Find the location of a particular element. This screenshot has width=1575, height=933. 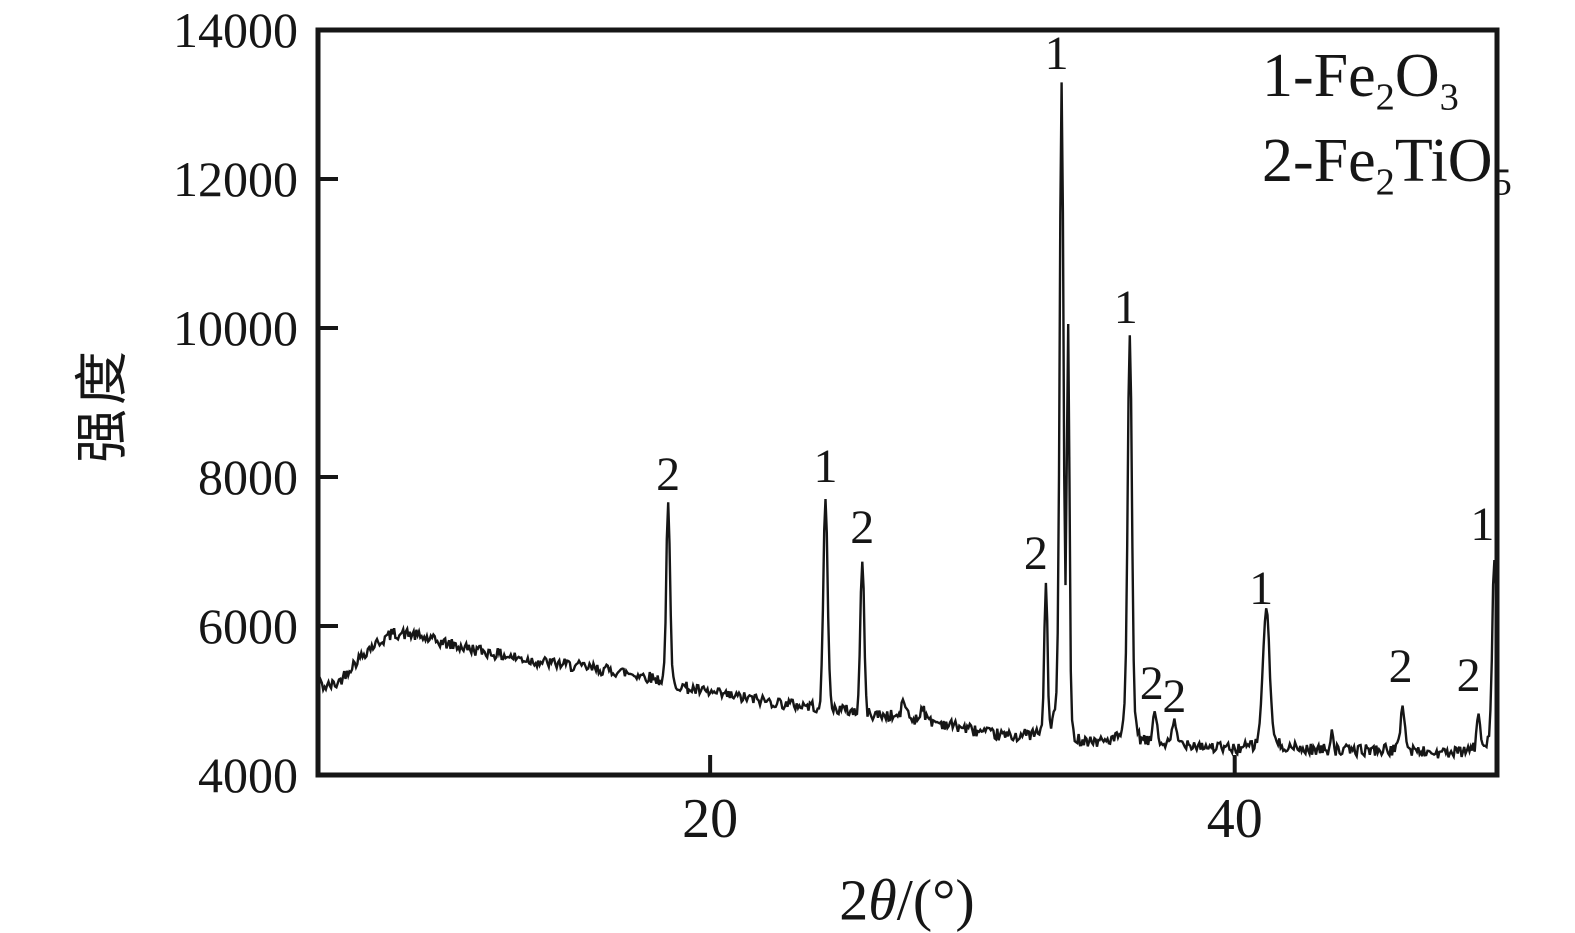

text-segment: 1-Fe is located at coordinates (1319, 76).